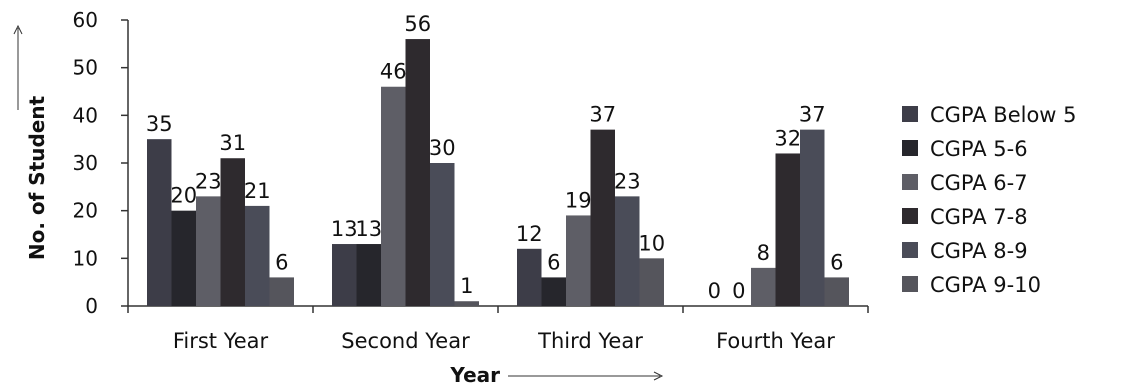 The width and height of the screenshot is (1138, 388). Describe the element at coordinates (1003, 115) in the screenshot. I see `legend-label: CGPA Below 5` at that location.